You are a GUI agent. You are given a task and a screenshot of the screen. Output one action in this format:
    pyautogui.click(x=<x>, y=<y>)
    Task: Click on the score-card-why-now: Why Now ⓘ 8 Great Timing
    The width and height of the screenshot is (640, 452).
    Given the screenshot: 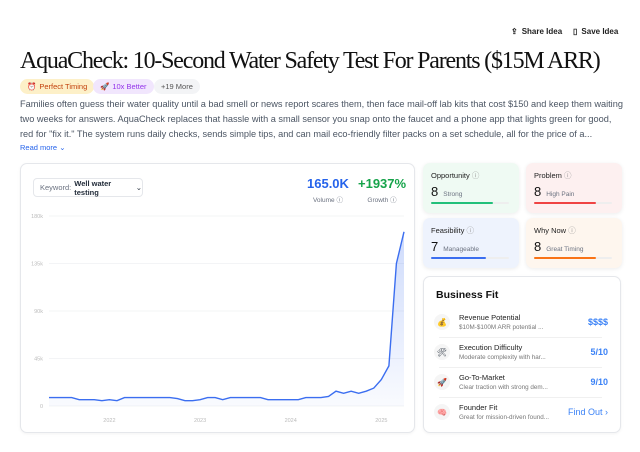 What is the action you would take?
    pyautogui.click(x=574, y=243)
    